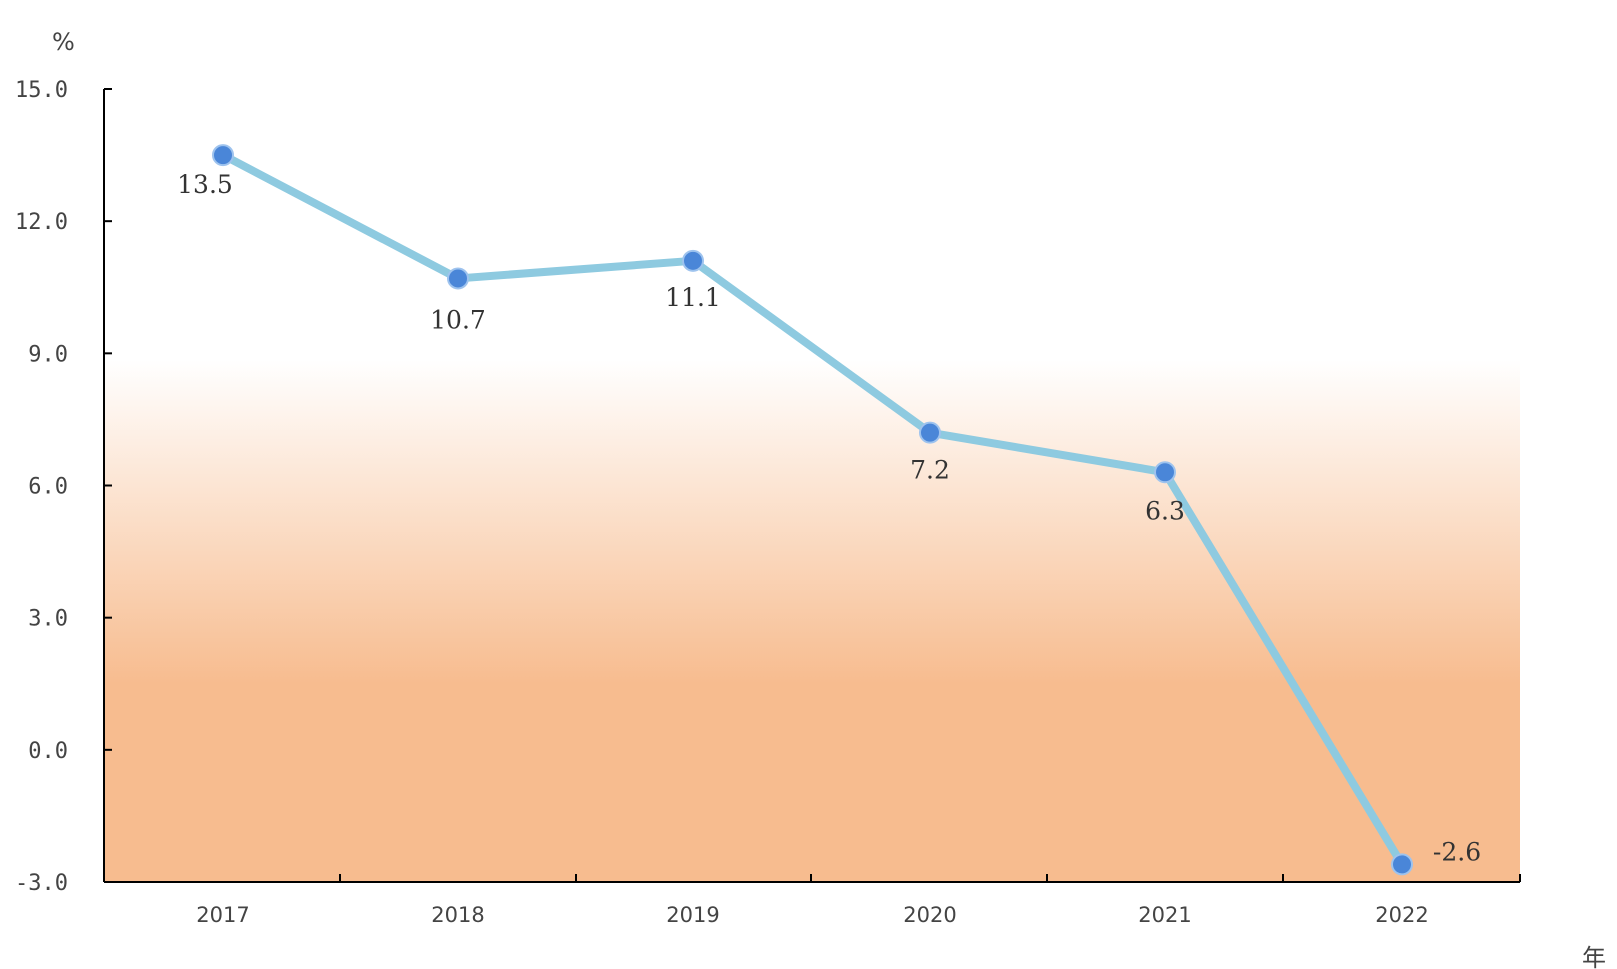 This screenshot has width=1617, height=969. I want to click on y-tick-label: 9.0, so click(48, 354).